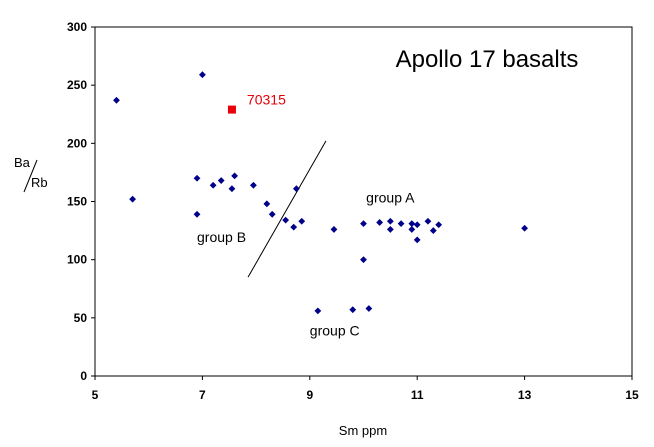 The width and height of the screenshot is (654, 447). Describe the element at coordinates (417, 395) in the screenshot. I see `x-tick-label: 11` at that location.